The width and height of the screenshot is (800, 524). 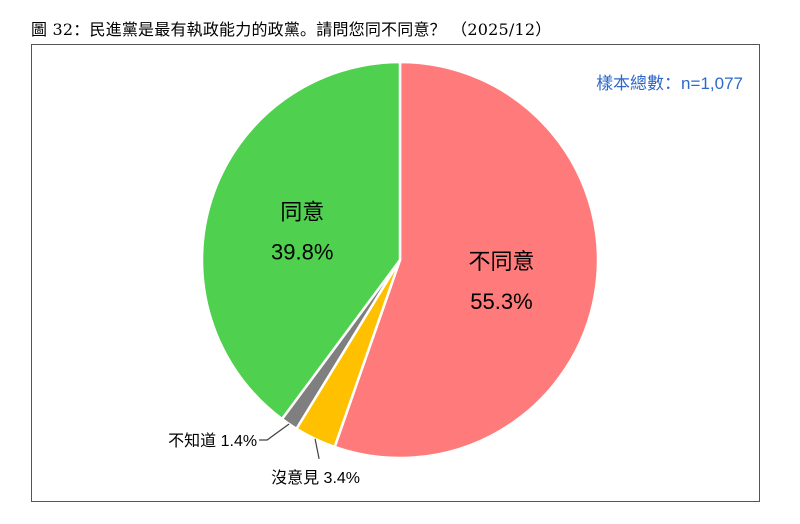 What do you see at coordinates (302, 212) in the screenshot?
I see `slice-label-name-3: 同意` at bounding box center [302, 212].